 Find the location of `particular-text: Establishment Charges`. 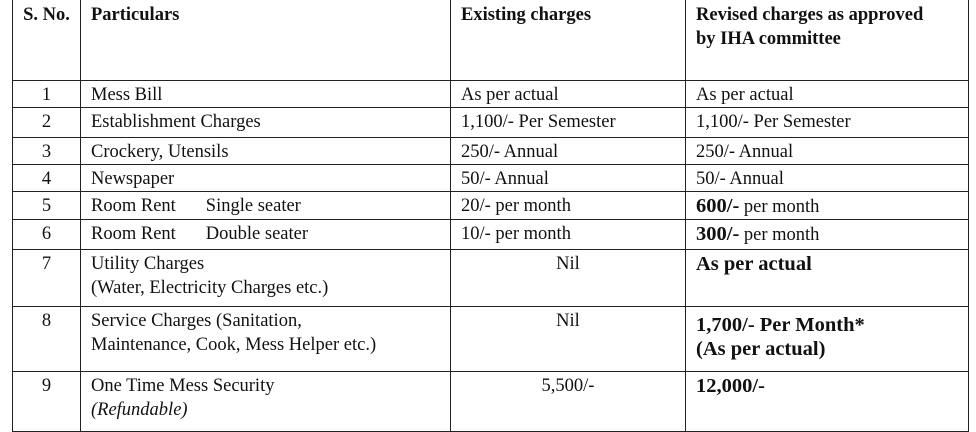

particular-text: Establishment Charges is located at coordinates (176, 122).